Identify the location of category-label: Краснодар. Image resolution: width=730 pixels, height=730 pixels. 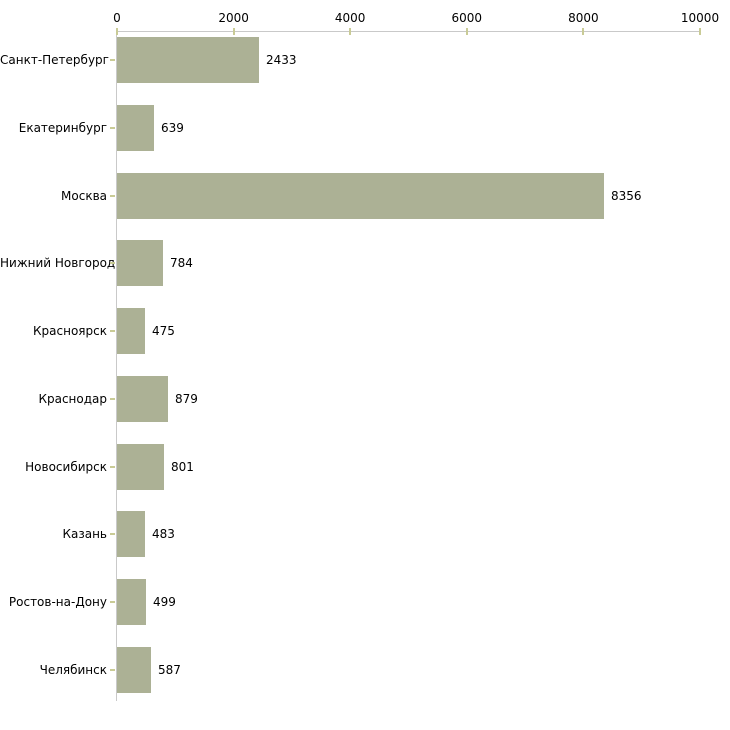
(72, 399).